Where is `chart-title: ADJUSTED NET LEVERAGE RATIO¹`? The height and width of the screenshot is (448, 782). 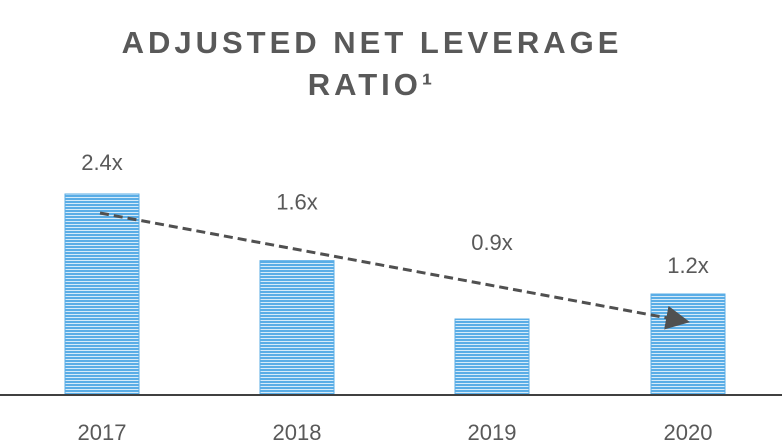 chart-title: ADJUSTED NET LEVERAGE RATIO¹ is located at coordinates (372, 63).